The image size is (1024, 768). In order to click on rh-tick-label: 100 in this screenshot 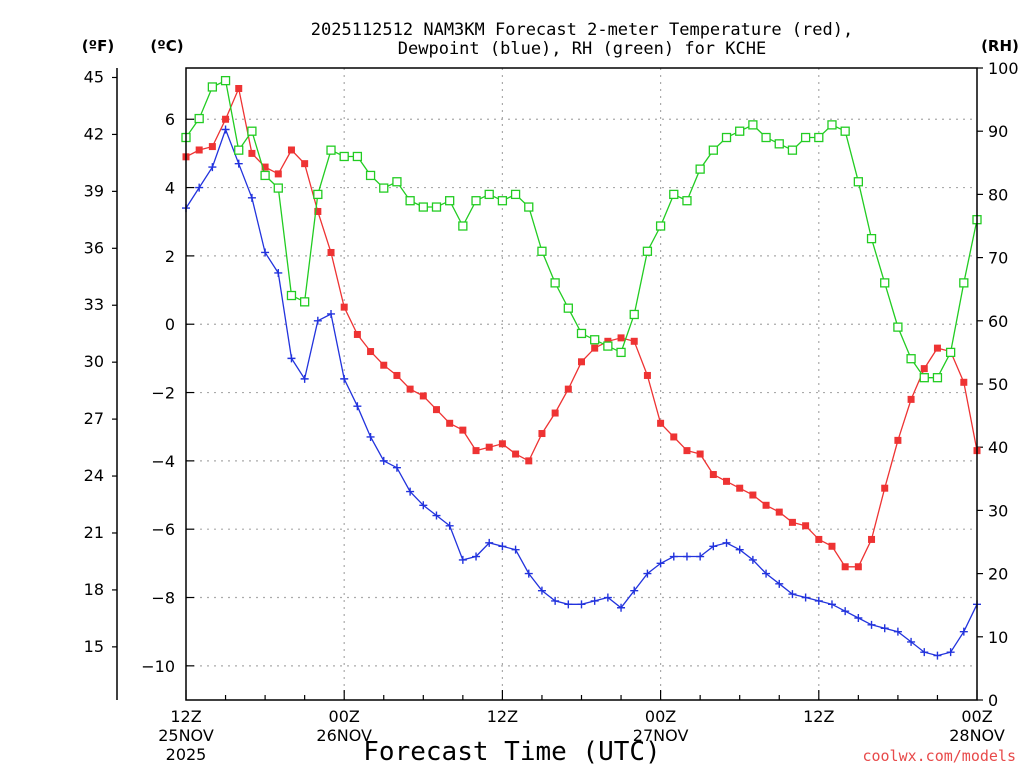, I will do `click(1003, 68)`.